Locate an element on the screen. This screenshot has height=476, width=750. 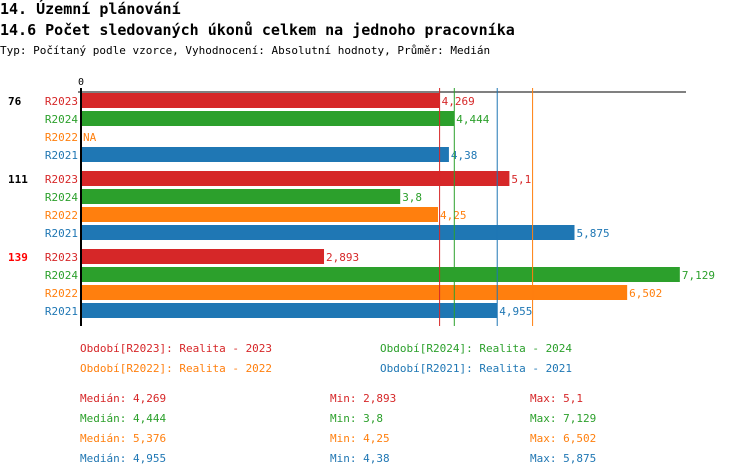
group-label: 139 is located at coordinates (18, 257).